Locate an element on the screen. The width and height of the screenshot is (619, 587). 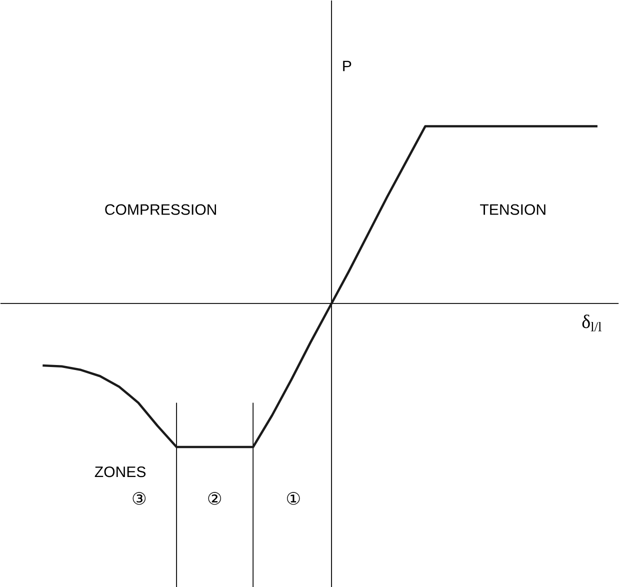
annotation: TENSION is located at coordinates (513, 209).